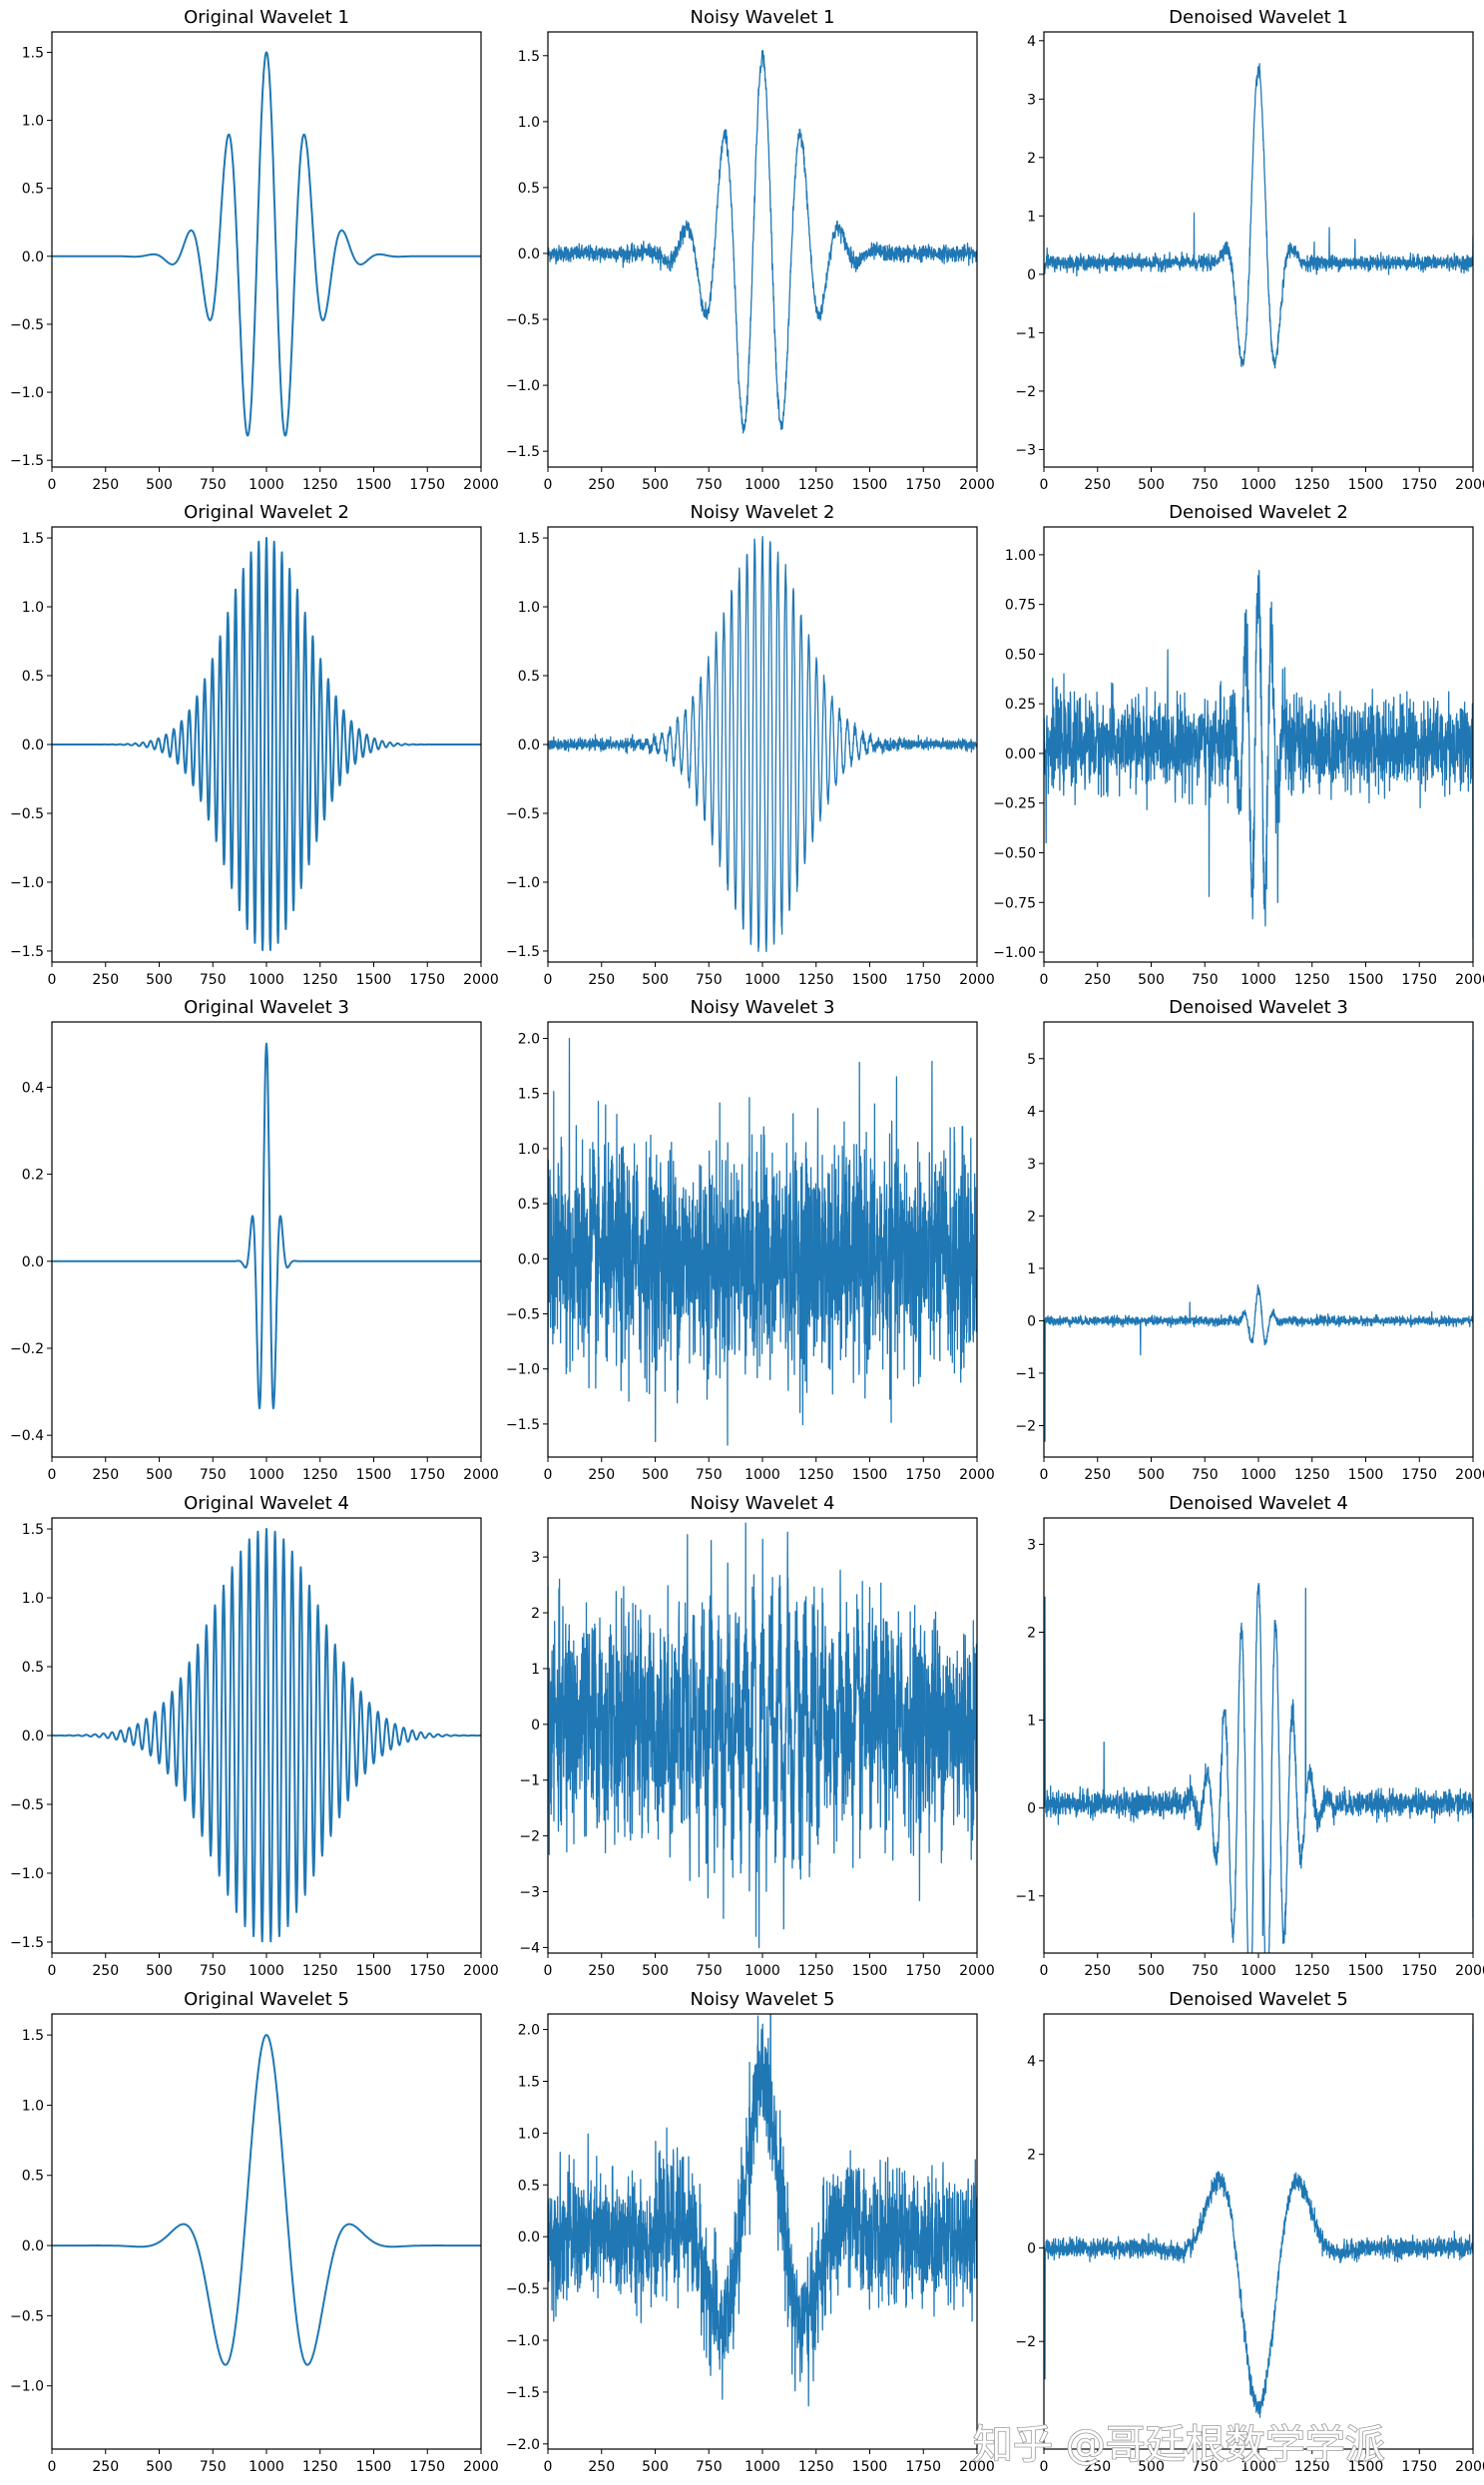  I want to click on watermark-text: 知乎 @哥廷根数学学派, so click(1179, 2445).